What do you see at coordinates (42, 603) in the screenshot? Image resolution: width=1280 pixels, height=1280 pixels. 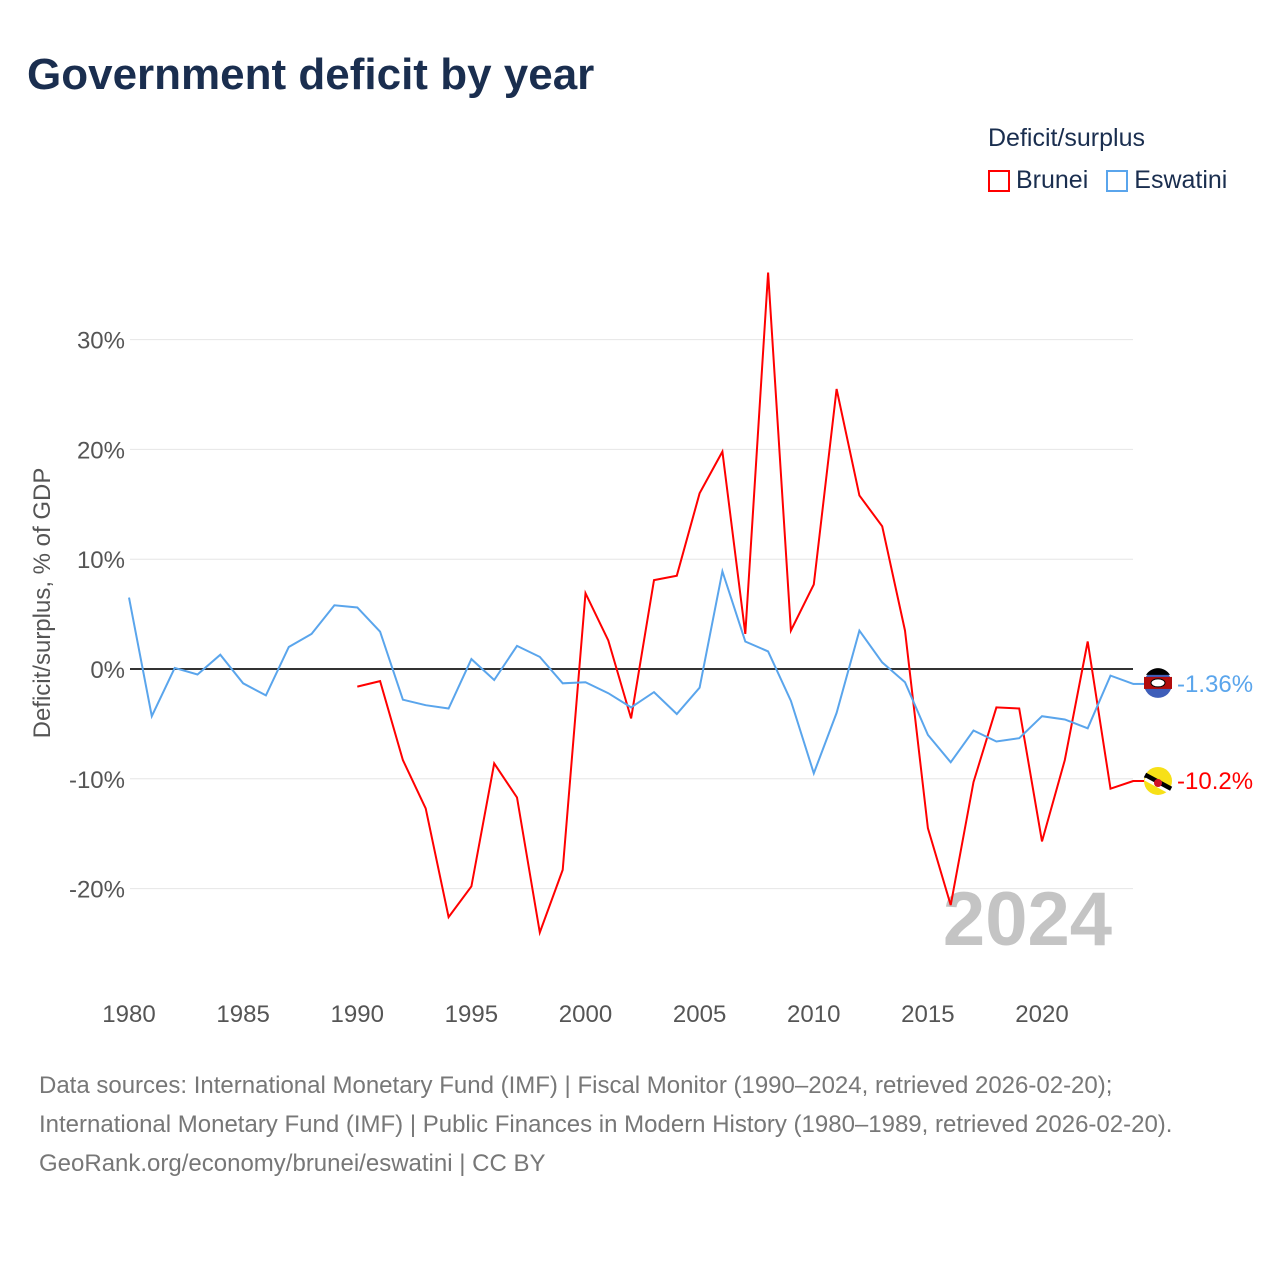 I see `y-axis-label: Deficit/surplus, % of GDP` at bounding box center [42, 603].